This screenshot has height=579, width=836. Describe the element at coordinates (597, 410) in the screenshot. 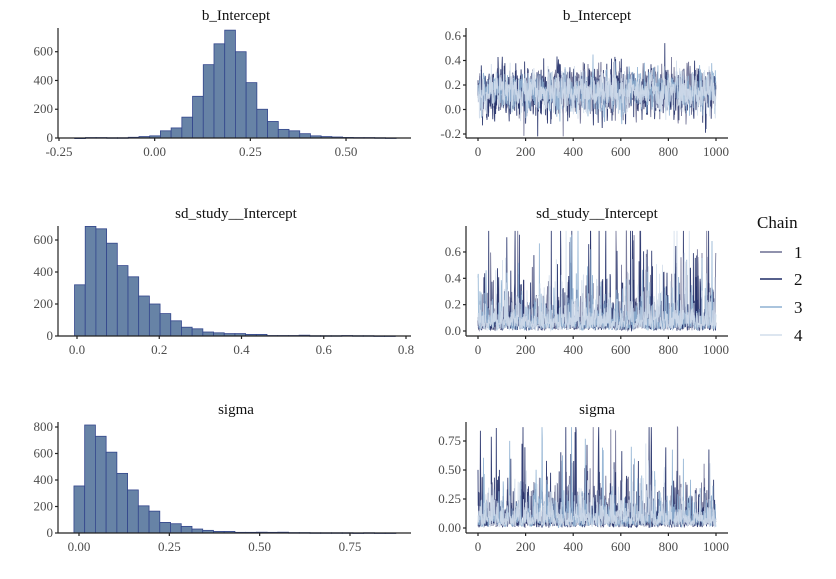

I see `trace-title-sigma: sigma` at that location.